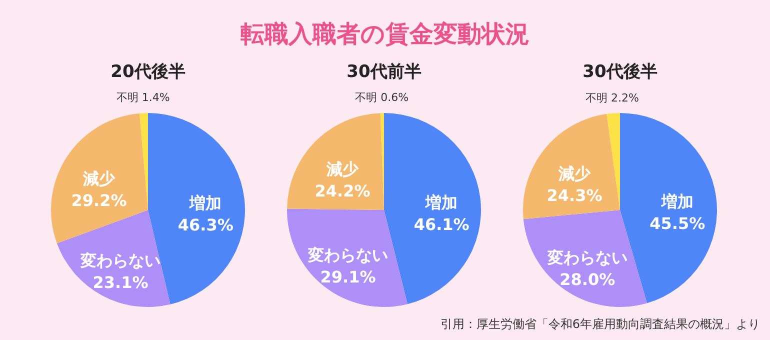 This screenshot has width=770, height=340. I want to click on data-label: 46.1%, so click(442, 224).